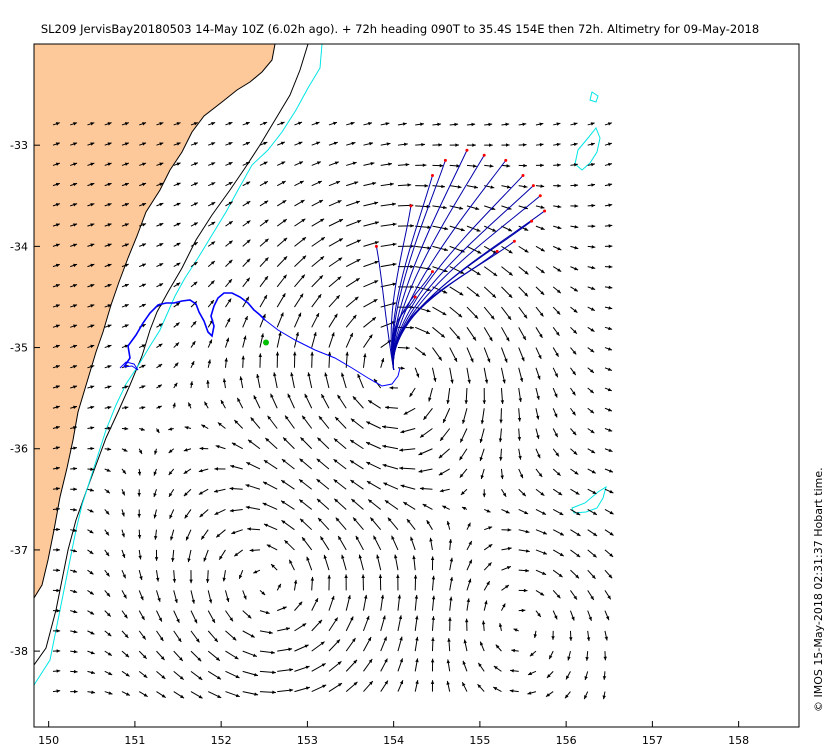  I want to click on glider-track-start, so click(129, 366).